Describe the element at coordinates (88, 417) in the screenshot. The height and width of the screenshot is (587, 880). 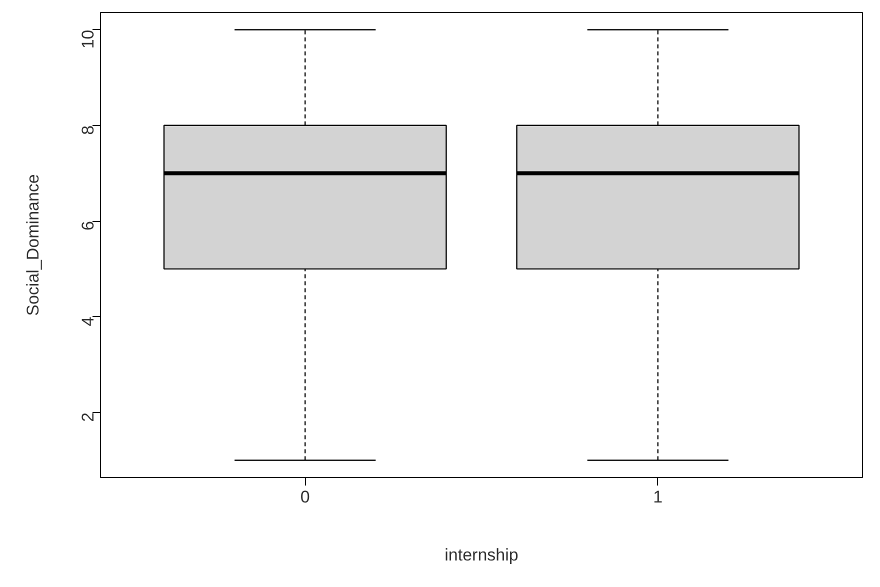
I see `y-tick-label: 2` at that location.